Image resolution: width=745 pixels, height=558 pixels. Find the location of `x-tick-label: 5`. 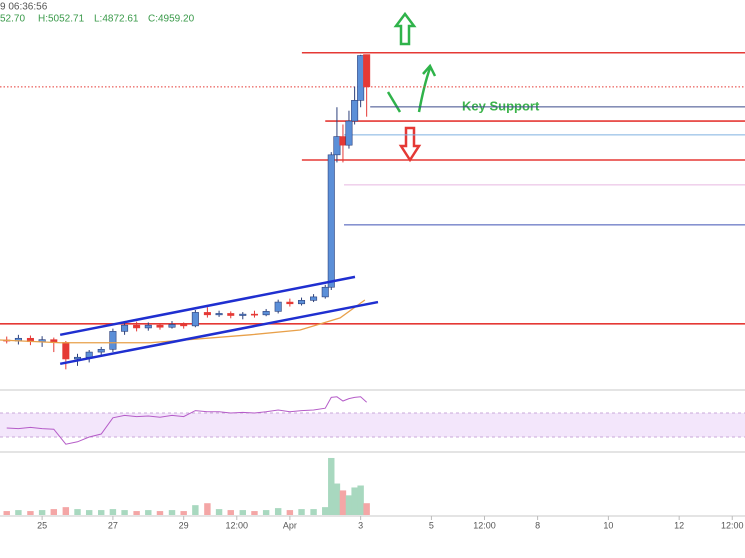

x-tick-label: 5 is located at coordinates (431, 525).